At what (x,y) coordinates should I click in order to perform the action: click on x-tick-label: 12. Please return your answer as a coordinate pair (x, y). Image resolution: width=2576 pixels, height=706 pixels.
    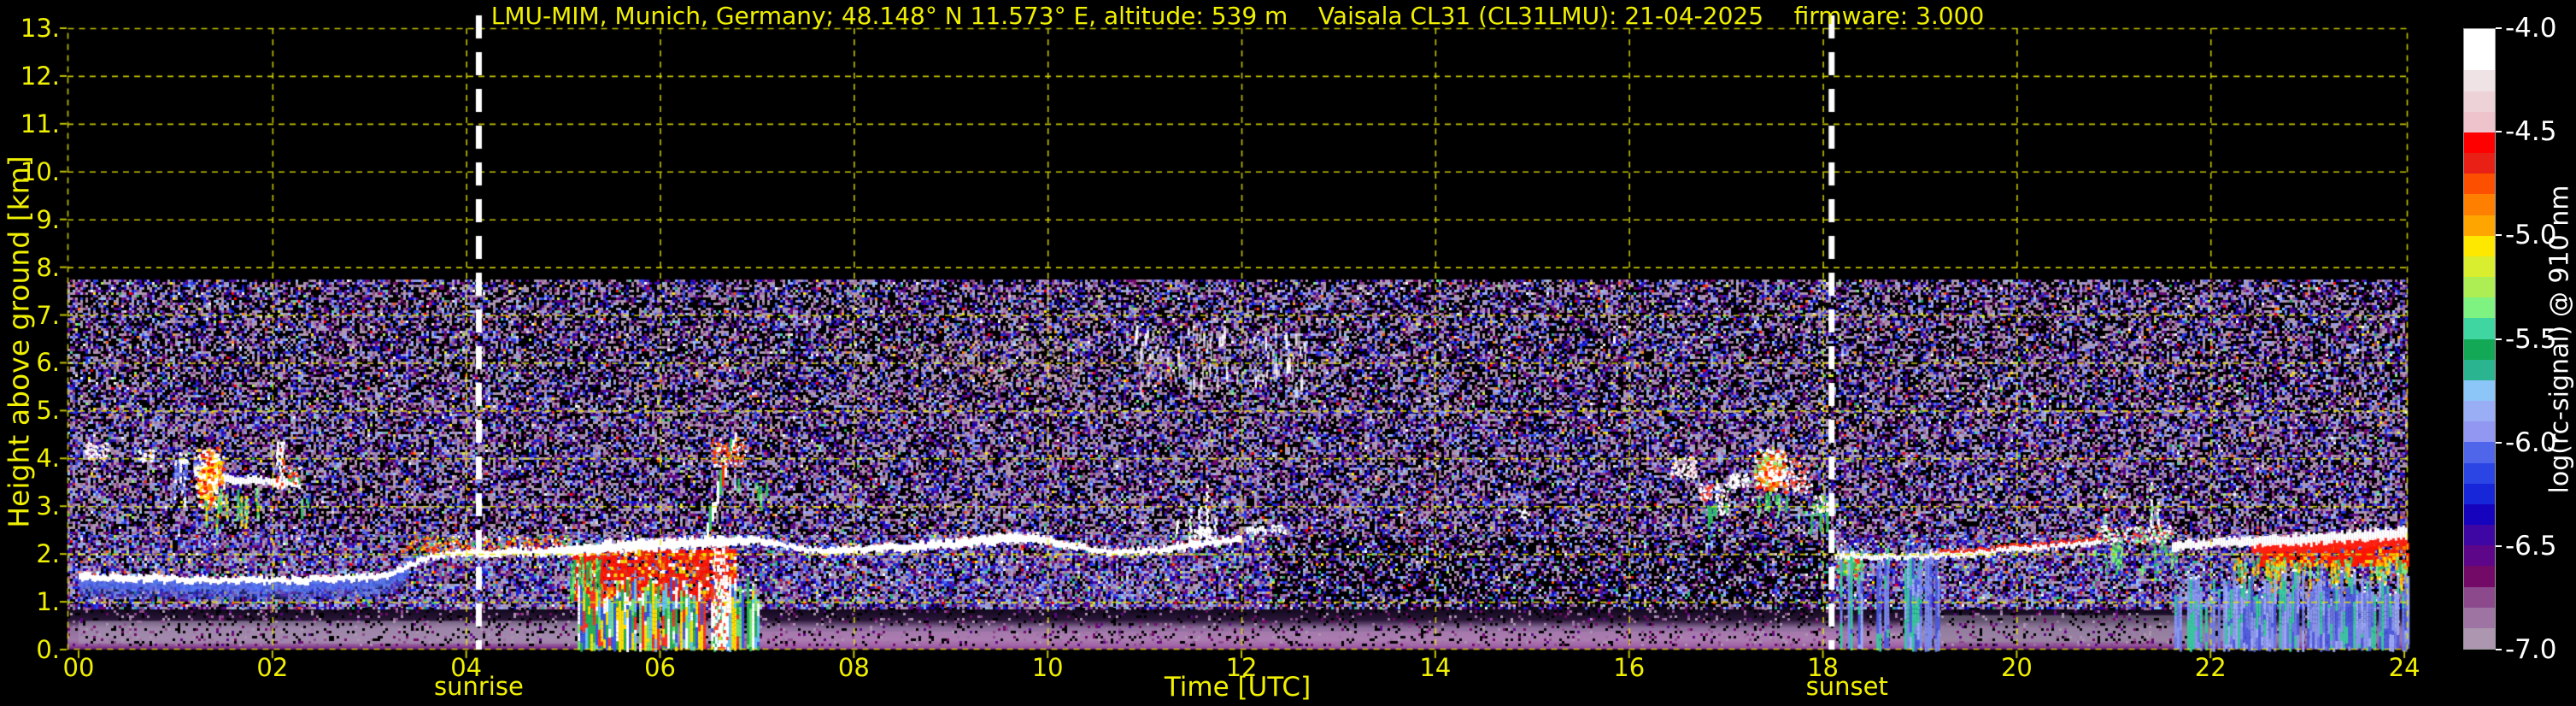
    Looking at the image, I should click on (1241, 667).